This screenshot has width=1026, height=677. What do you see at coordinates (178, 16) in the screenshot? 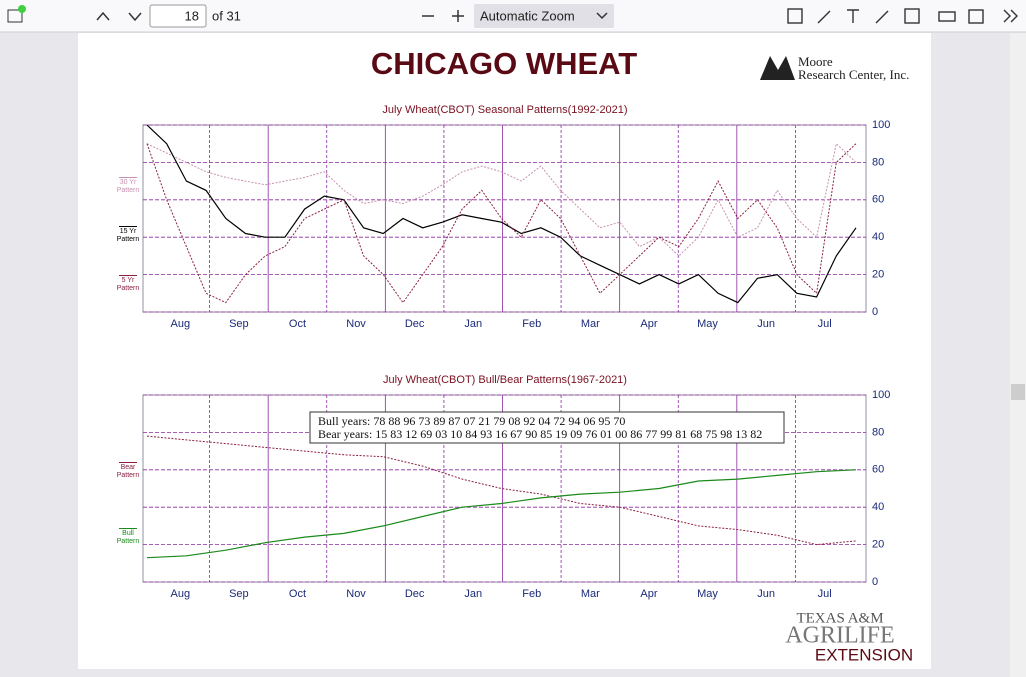
I see `page-input` at bounding box center [178, 16].